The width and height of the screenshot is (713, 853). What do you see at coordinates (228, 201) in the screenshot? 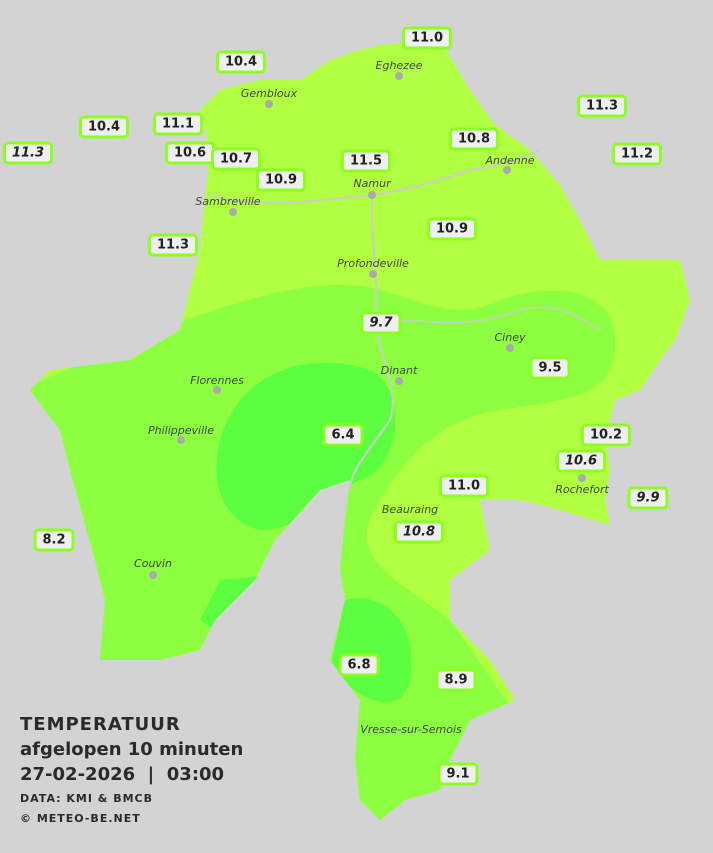
I see `city-label: Sambreville` at bounding box center [228, 201].